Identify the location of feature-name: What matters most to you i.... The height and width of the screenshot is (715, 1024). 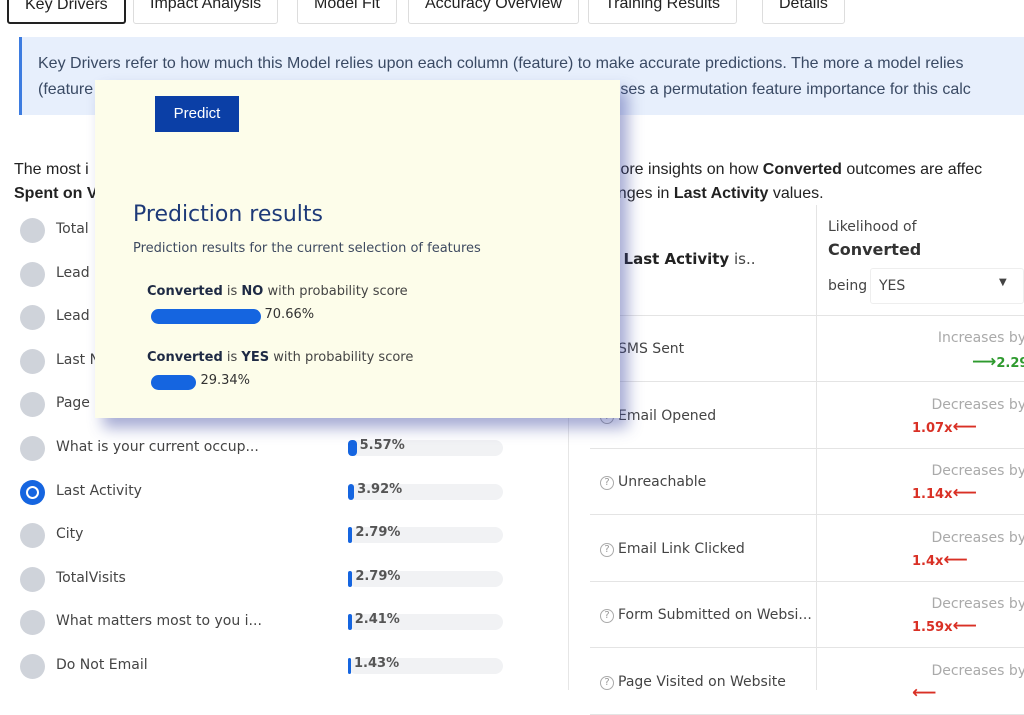
(159, 621).